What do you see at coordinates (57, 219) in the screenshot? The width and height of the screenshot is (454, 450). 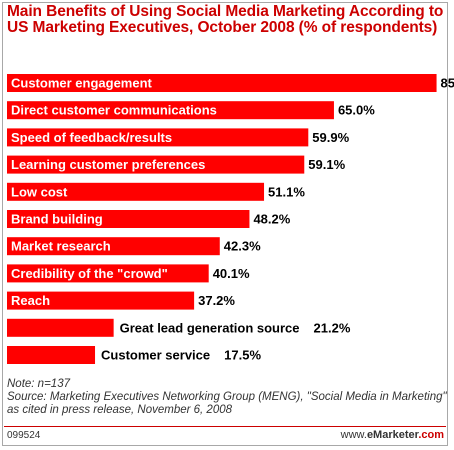 I see `bar-label: Brand building` at bounding box center [57, 219].